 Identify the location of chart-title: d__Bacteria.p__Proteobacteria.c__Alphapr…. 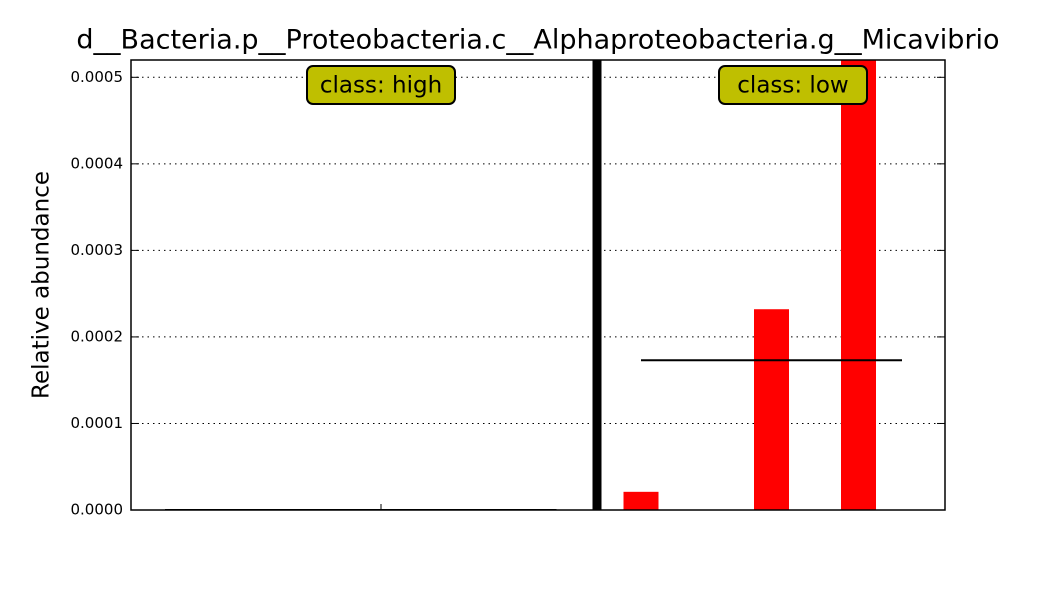
(537, 40).